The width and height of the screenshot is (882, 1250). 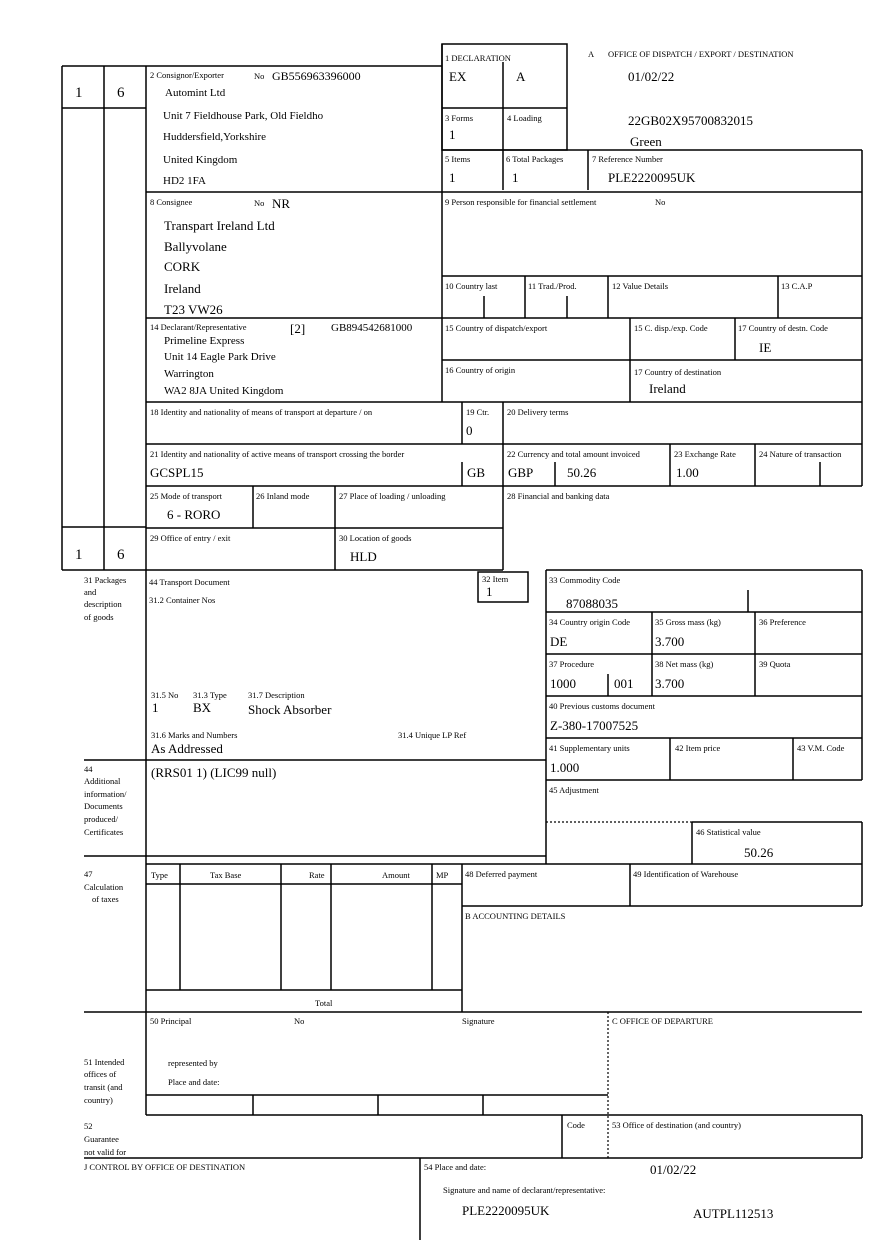 I want to click on declarant-line: Warrington, so click(x=189, y=374).